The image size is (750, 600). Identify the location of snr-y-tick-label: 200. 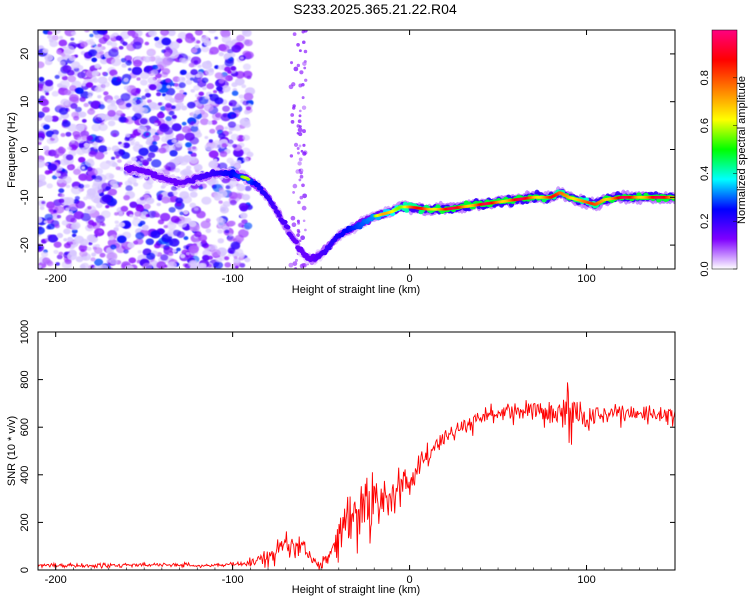
(25, 522).